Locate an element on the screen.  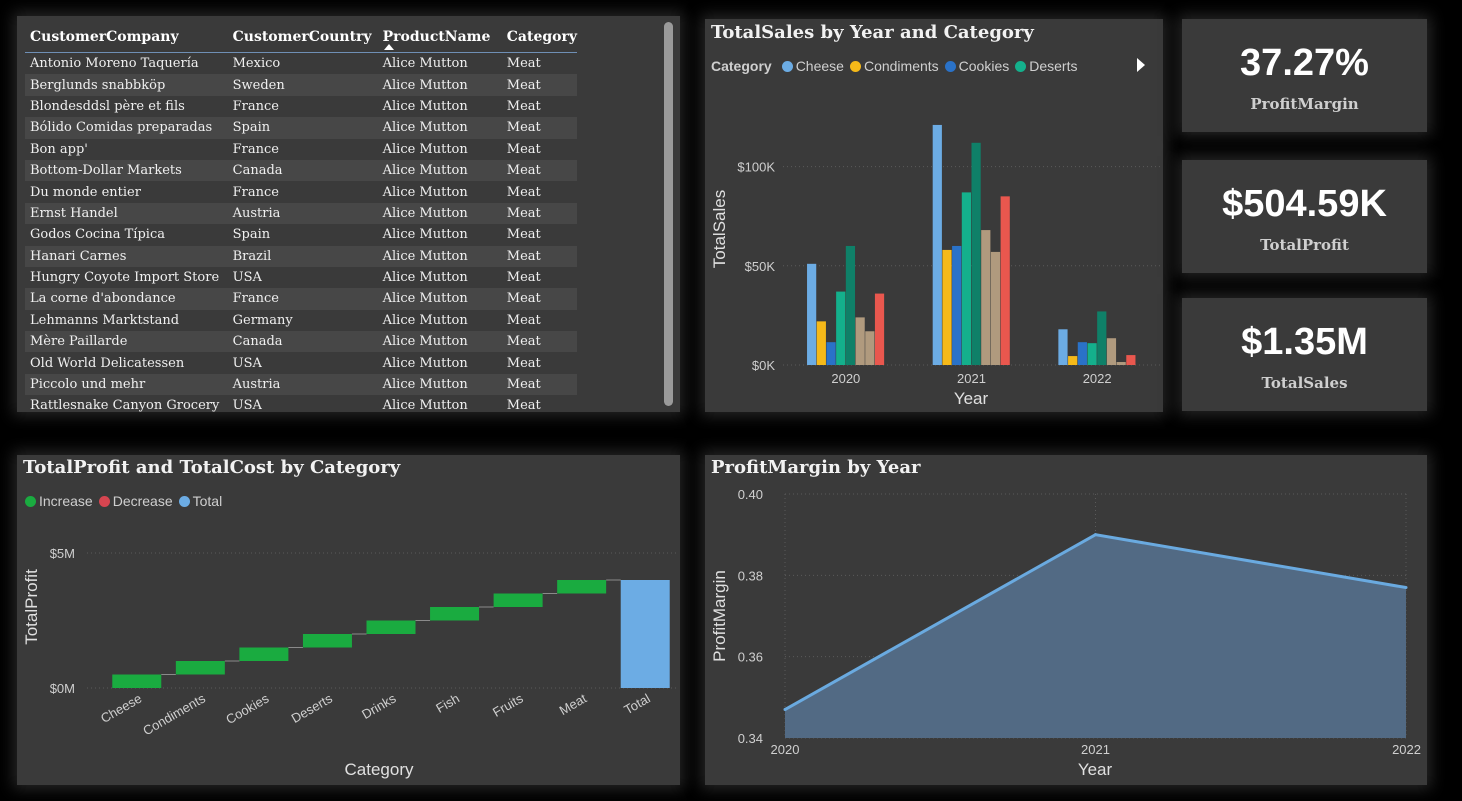
column-header-product: ProductName is located at coordinates (439, 37).